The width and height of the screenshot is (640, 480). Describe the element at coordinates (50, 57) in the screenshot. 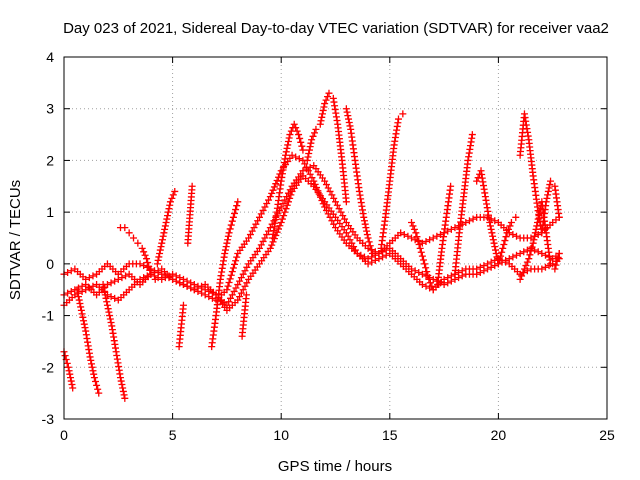

I see `y-tick-label: 4` at that location.